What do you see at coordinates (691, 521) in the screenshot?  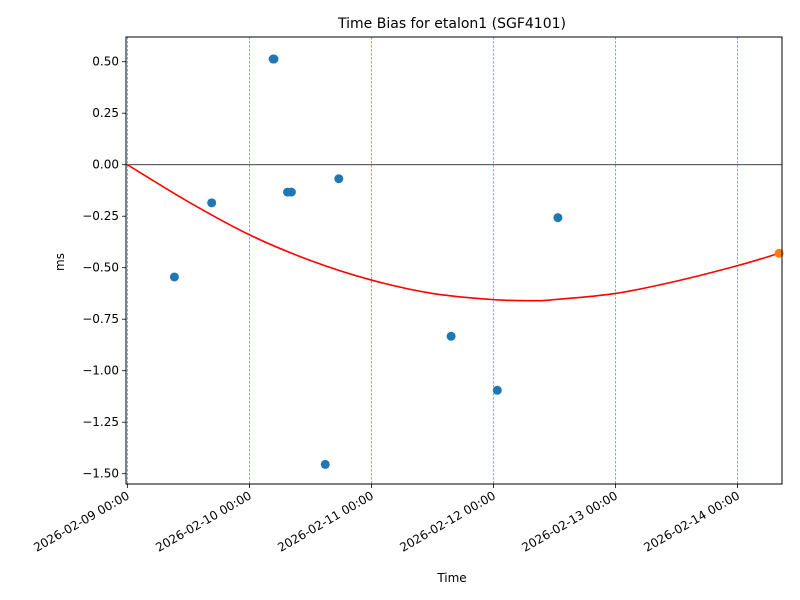 I see `x-tick-label: 2026-02-14 00:00` at bounding box center [691, 521].